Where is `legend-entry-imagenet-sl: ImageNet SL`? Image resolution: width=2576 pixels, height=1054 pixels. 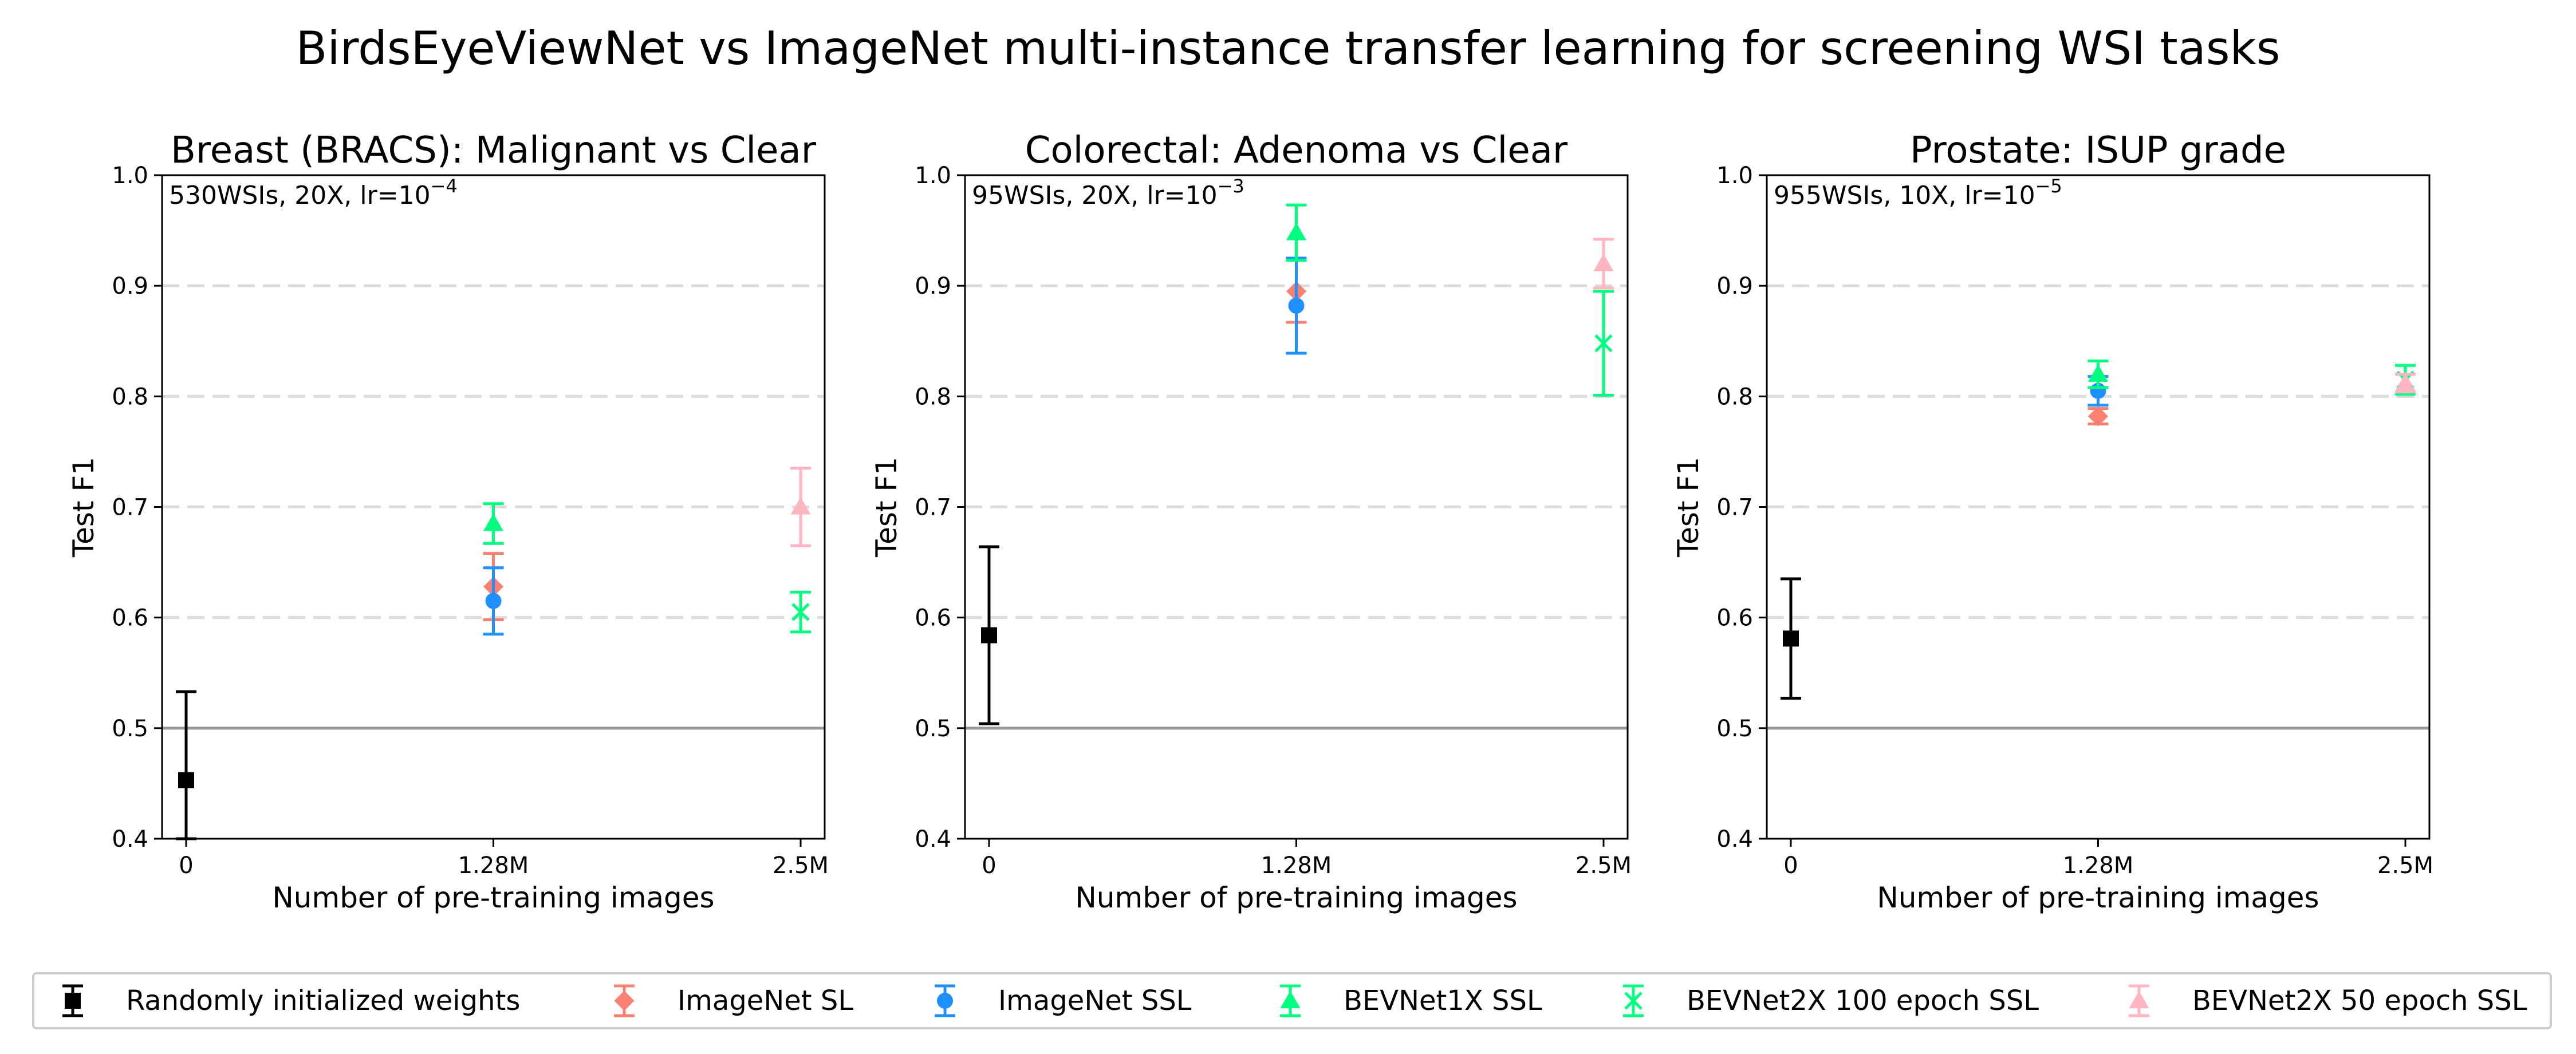
legend-entry-imagenet-sl: ImageNet SL is located at coordinates (733, 1000).